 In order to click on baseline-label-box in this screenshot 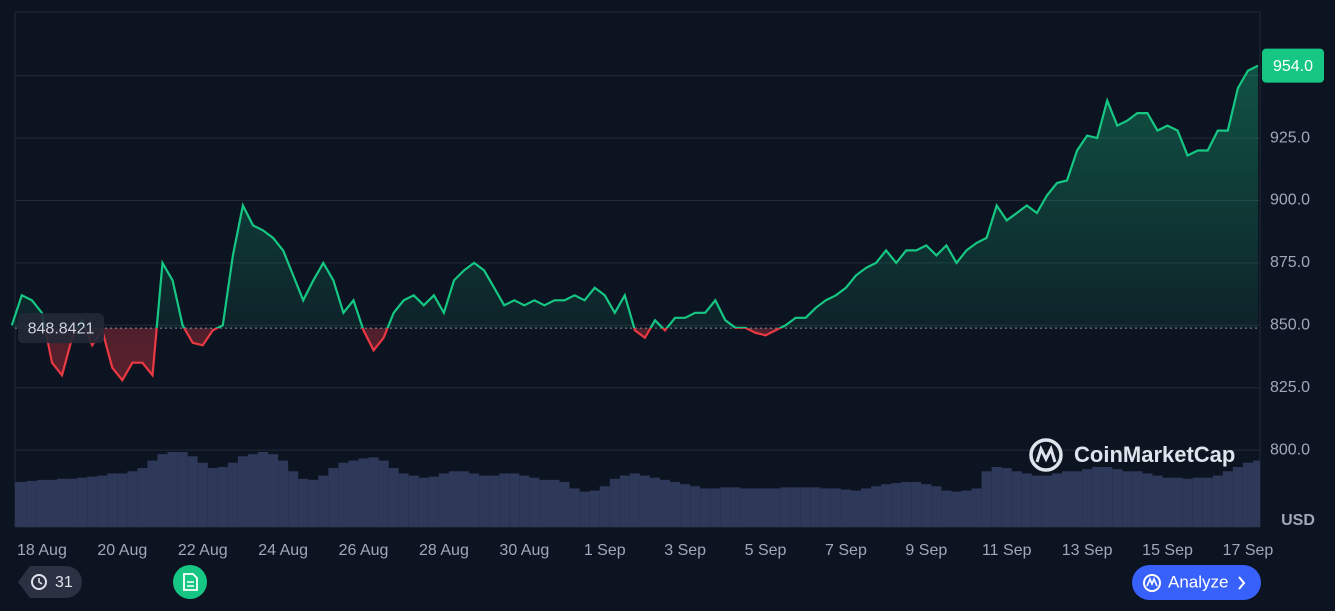, I will do `click(61, 328)`.